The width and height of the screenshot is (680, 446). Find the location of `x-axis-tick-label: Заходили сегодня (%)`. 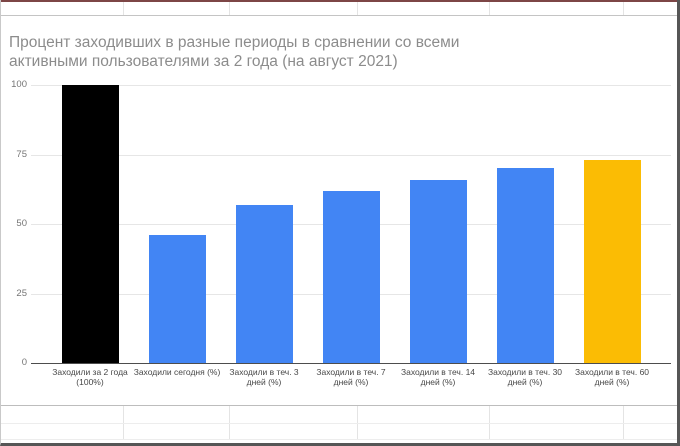

x-axis-tick-label: Заходили сегодня (%) is located at coordinates (177, 372).